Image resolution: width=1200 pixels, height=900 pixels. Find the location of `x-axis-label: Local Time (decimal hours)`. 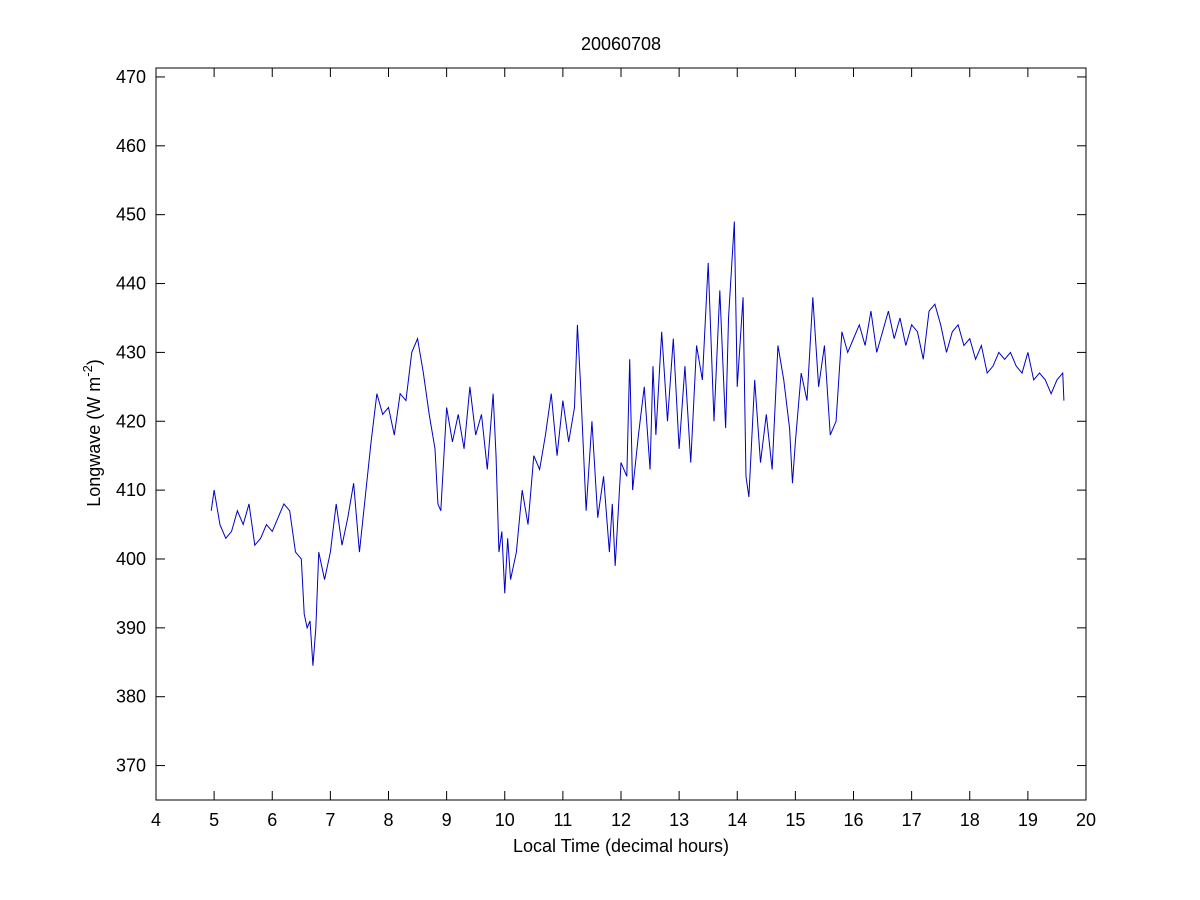

x-axis-label: Local Time (decimal hours) is located at coordinates (621, 846).